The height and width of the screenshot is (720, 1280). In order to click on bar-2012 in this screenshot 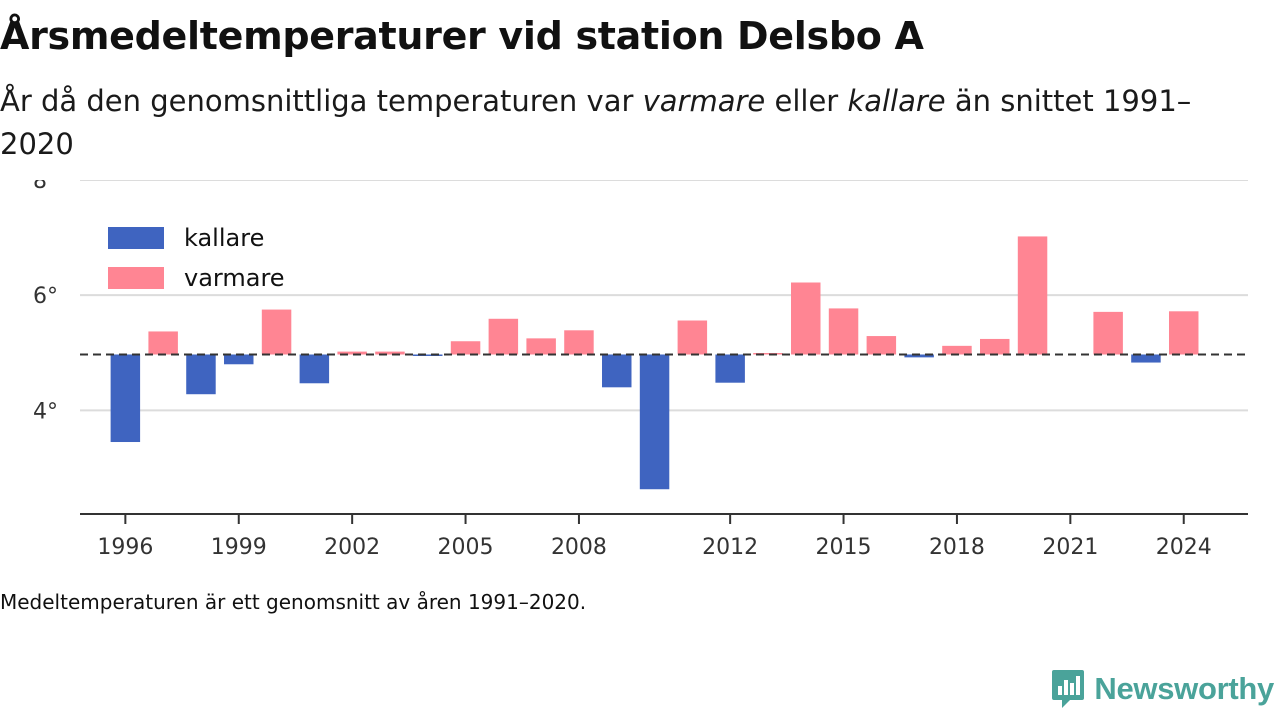, I will do `click(730, 368)`.